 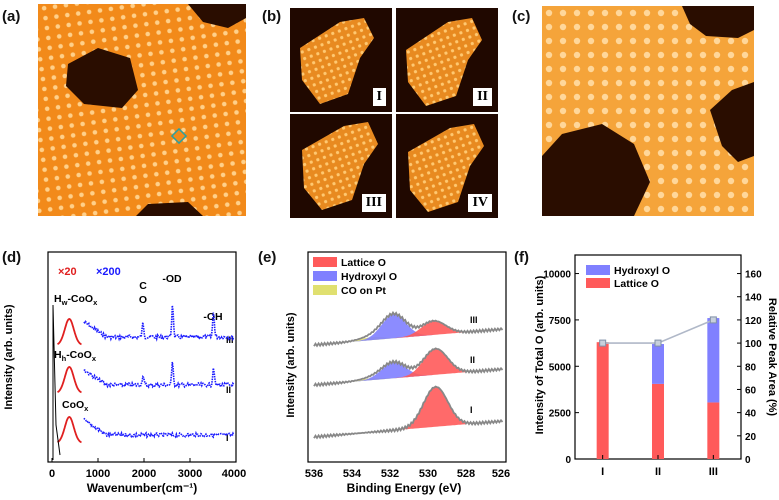 What do you see at coordinates (472, 360) in the screenshot?
I see `xps-trace-label-ii: II` at bounding box center [472, 360].